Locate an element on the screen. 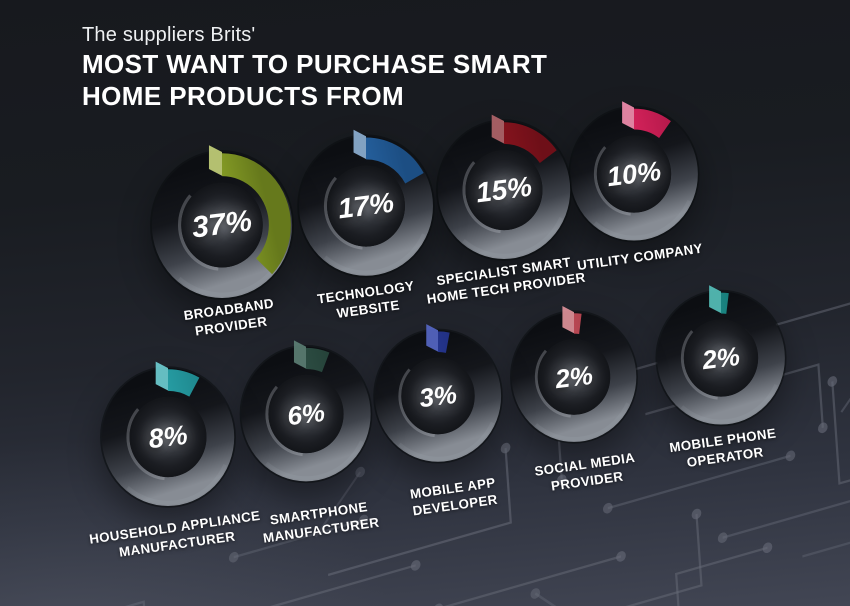 The width and height of the screenshot is (850, 606). donut-technology-website: 17% is located at coordinates (366, 206).